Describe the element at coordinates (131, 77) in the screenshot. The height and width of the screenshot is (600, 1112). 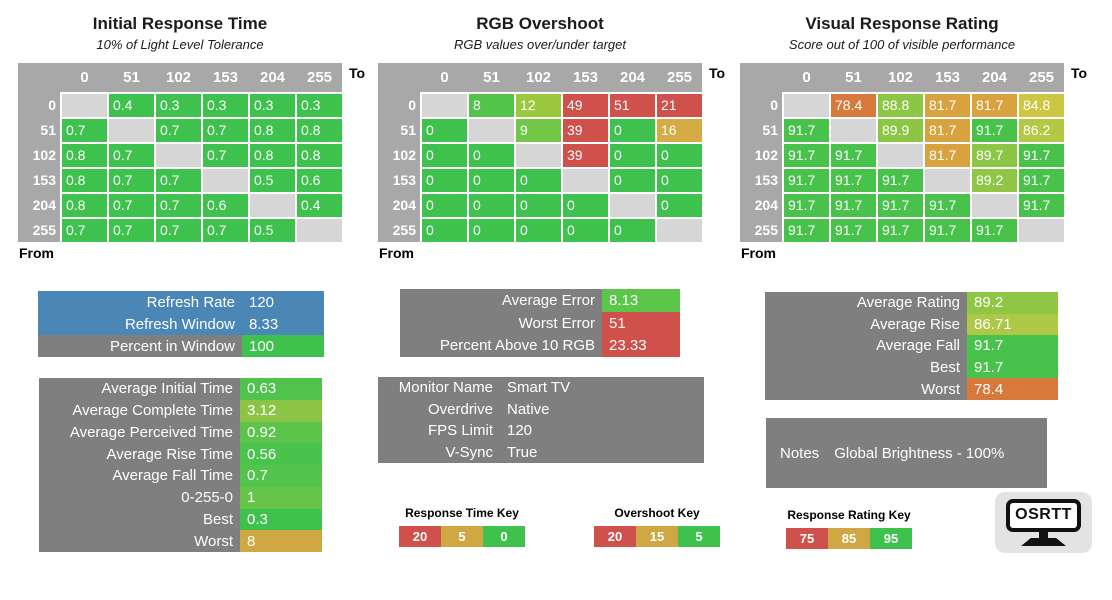
I see `column-header: 51` at that location.